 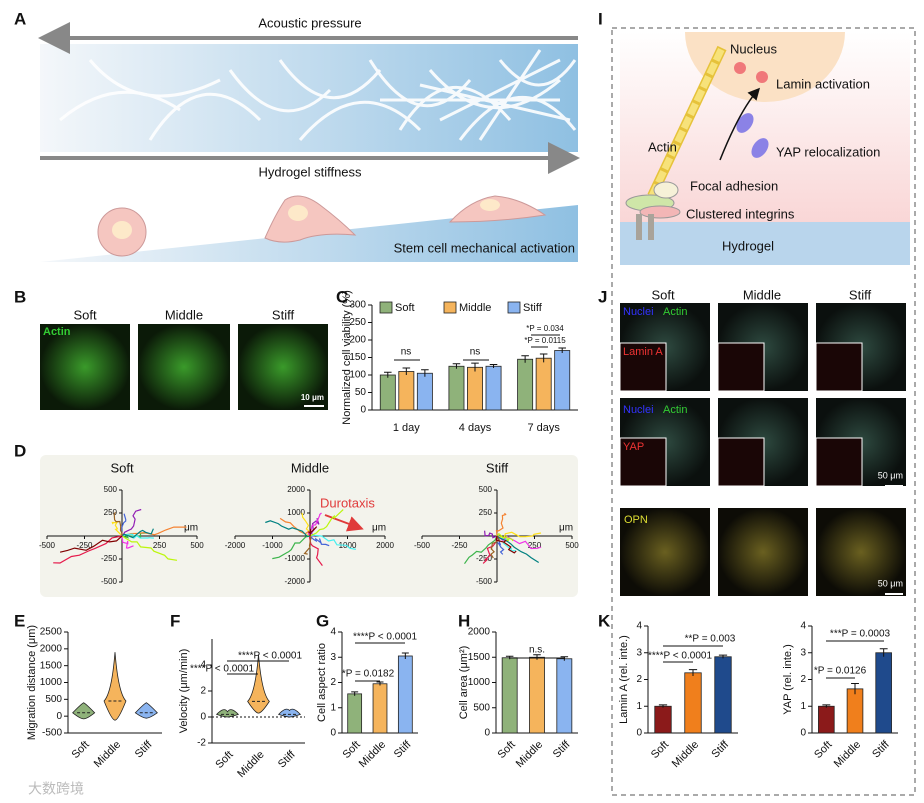 What do you see at coordinates (20, 18) in the screenshot?
I see `panel-letter: A` at bounding box center [20, 18].